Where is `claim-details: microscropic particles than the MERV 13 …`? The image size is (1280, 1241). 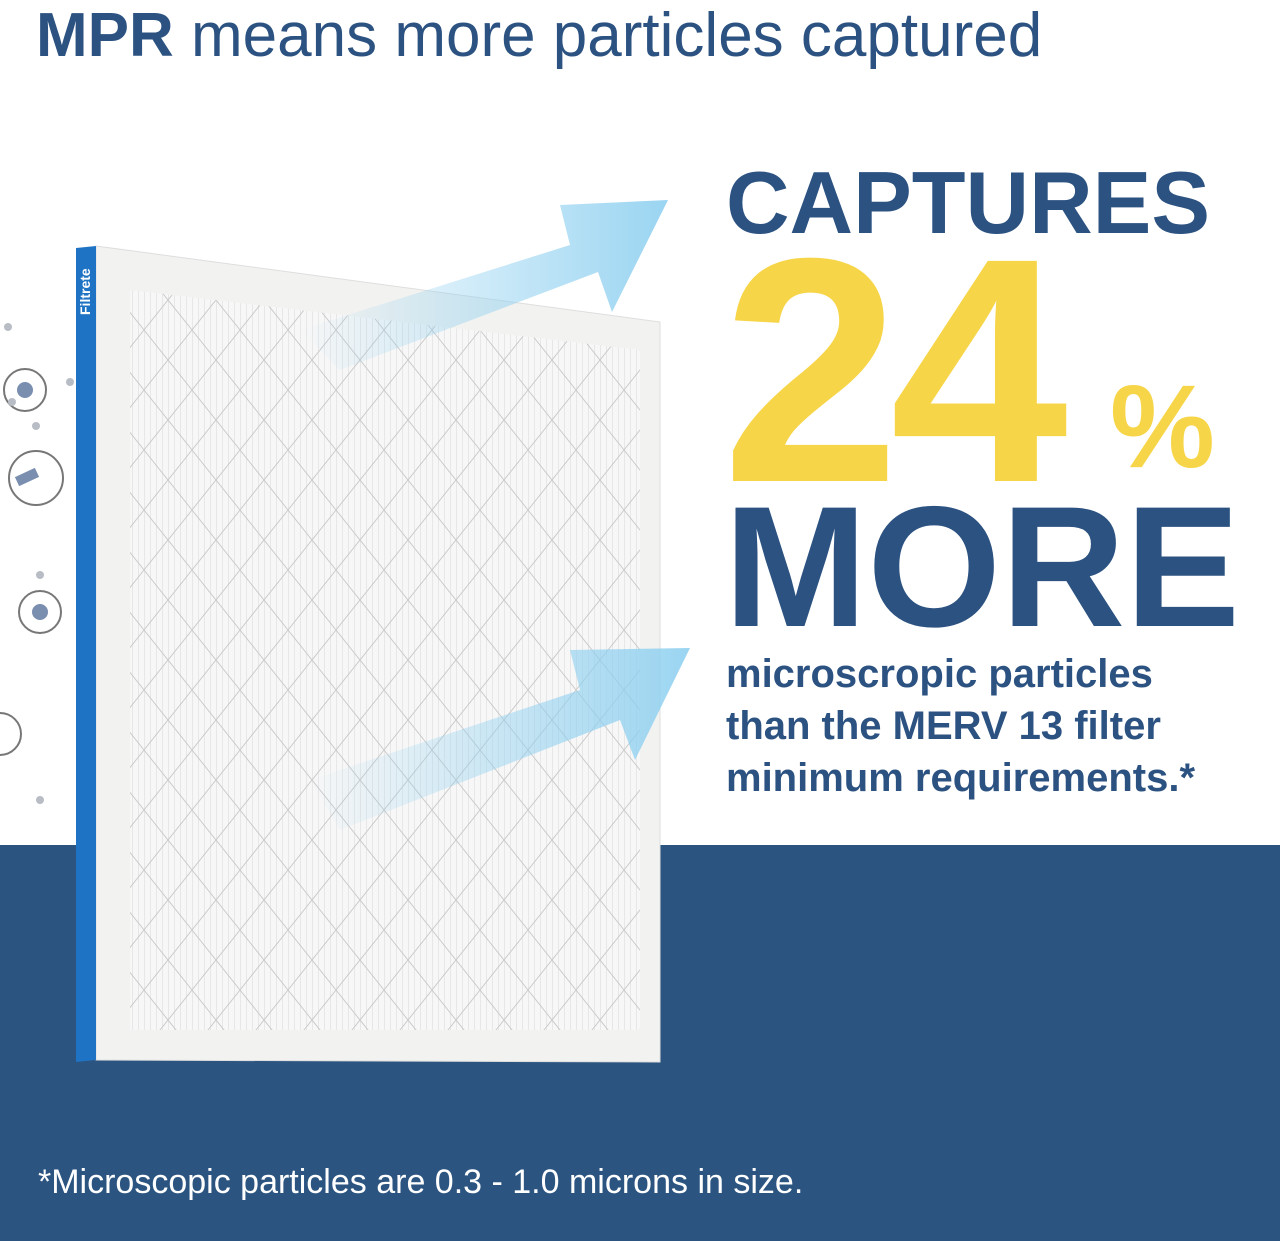
claim-details: microscropic particles than the MERV 13 … is located at coordinates (960, 726).